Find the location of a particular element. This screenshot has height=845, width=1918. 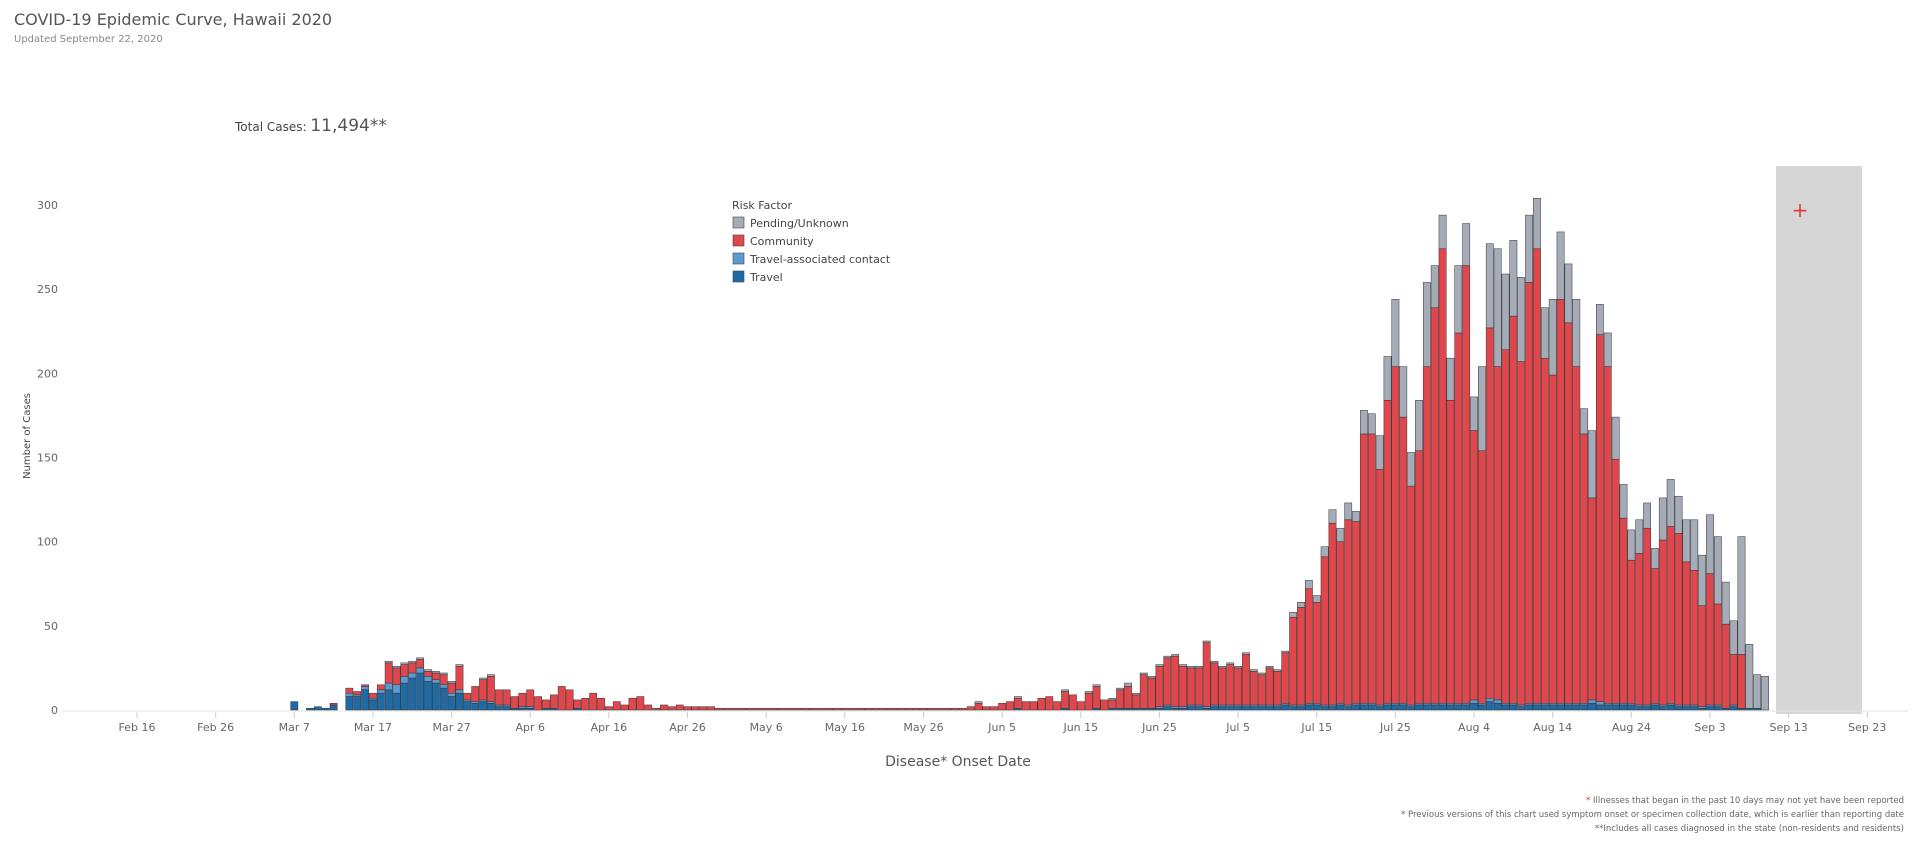

x-tick-label: Jul 5 is located at coordinates (1237, 727).